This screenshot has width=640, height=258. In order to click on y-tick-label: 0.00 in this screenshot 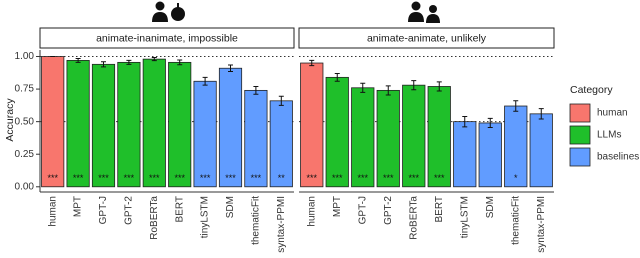, I will do `click(25, 186)`.